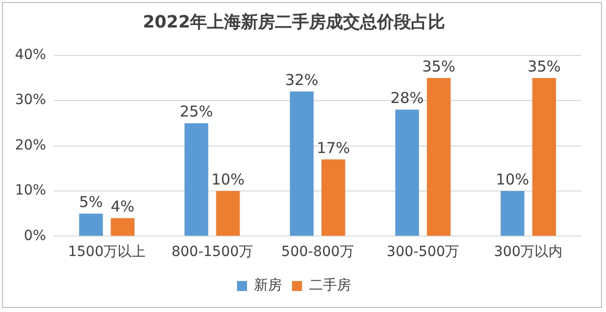  I want to click on y-tick-label: 20%, so click(30, 145).